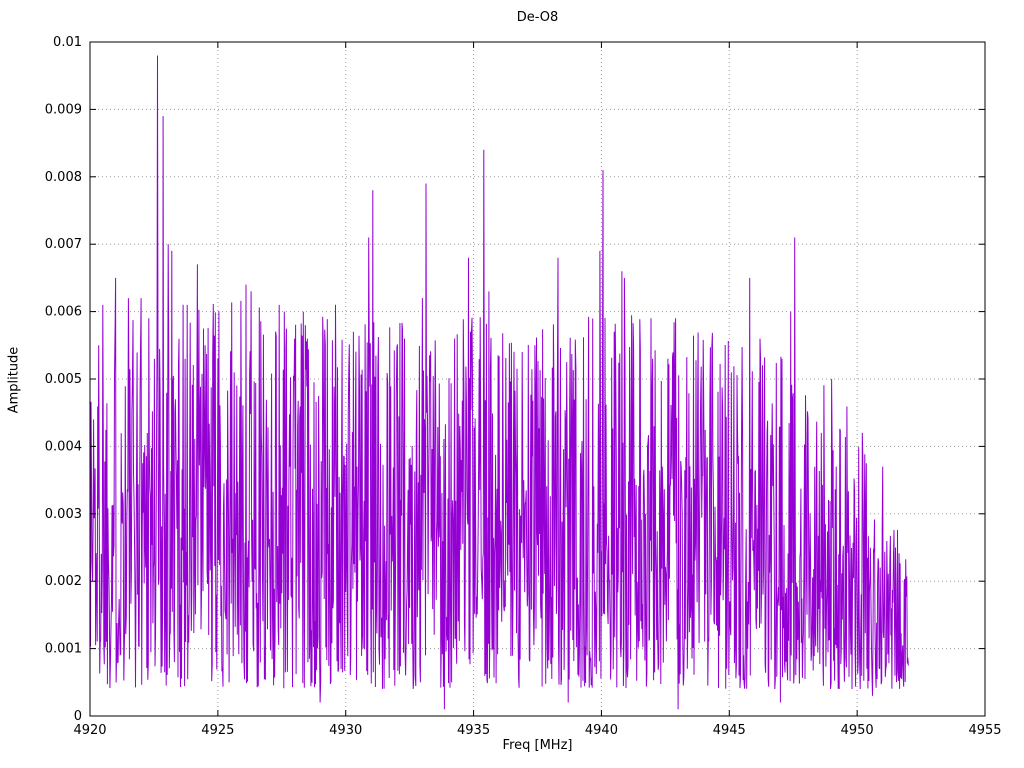  I want to click on x-axis-label: Freq [MHz], so click(537, 745).